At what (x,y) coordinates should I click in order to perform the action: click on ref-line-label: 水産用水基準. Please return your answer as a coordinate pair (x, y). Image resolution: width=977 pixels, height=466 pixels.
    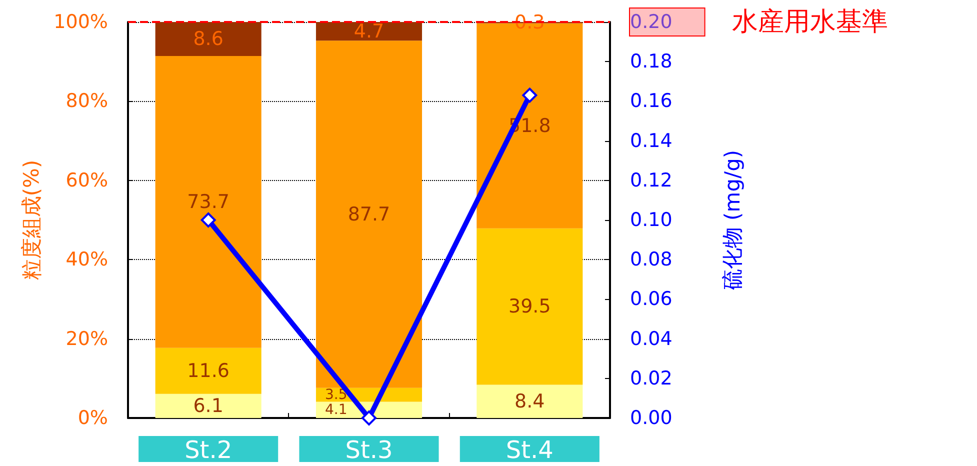
    Looking at the image, I should click on (810, 22).